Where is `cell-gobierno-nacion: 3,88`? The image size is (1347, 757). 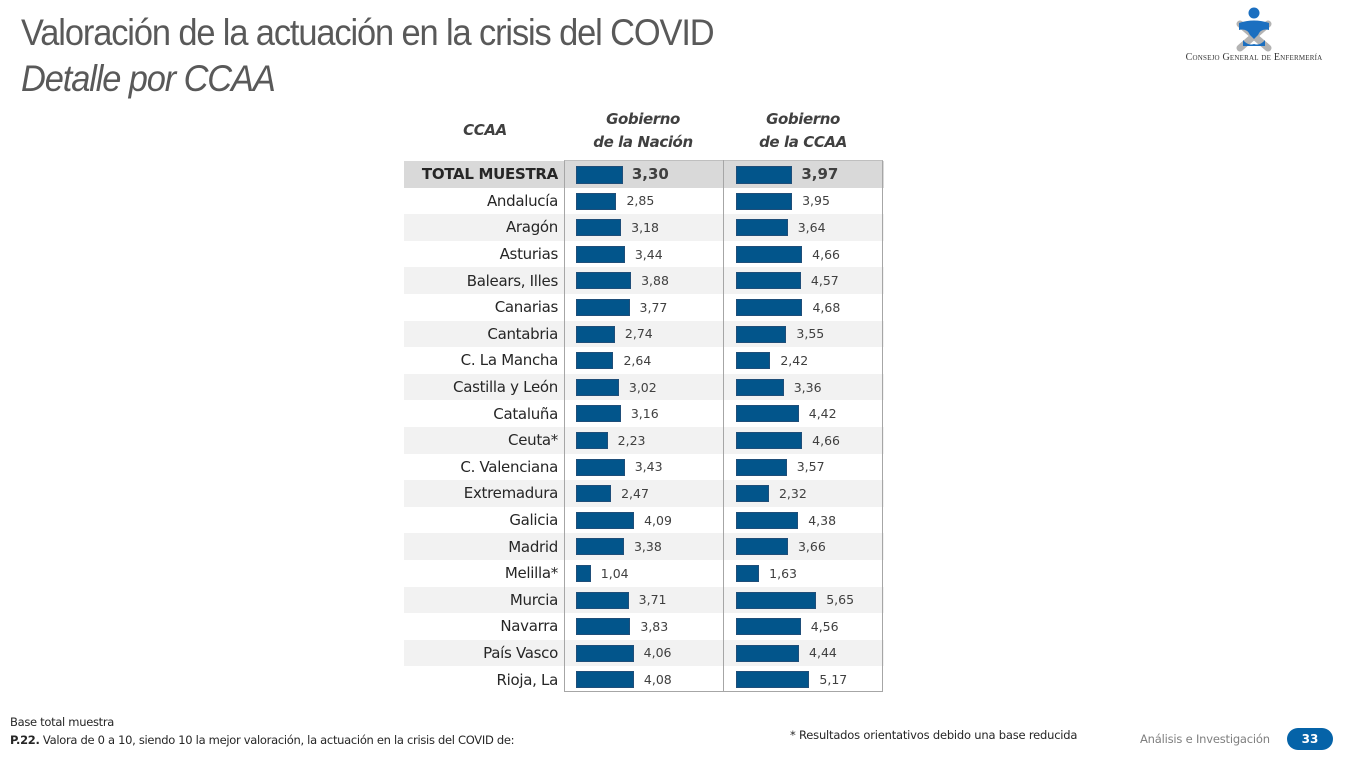
cell-gobierno-nacion: 3,88 is located at coordinates (643, 280).